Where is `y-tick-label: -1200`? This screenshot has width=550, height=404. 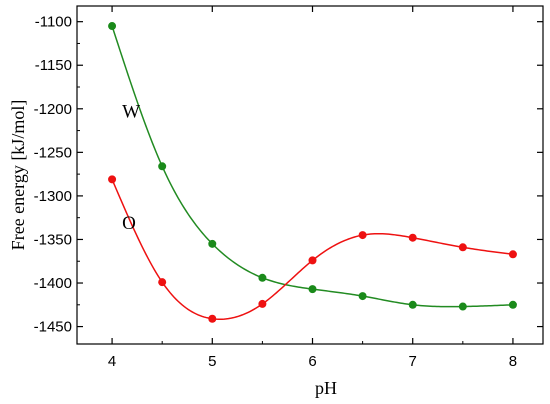
y-tick-label: -1200 is located at coordinates (53, 109).